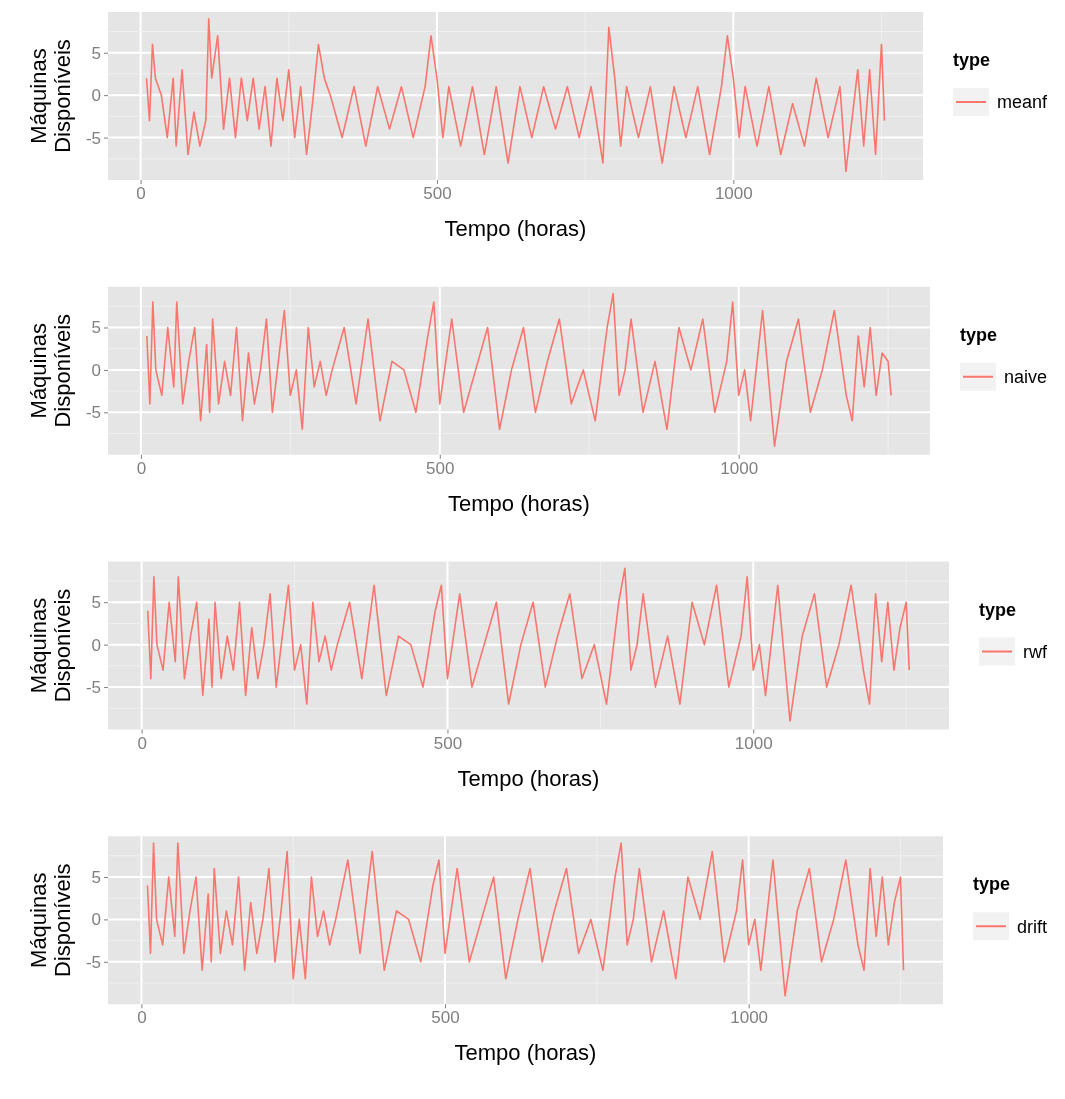 Image resolution: width=1065 pixels, height=1099 pixels. Describe the element at coordinates (1031, 926) in the screenshot. I see `legend-label: drift` at that location.